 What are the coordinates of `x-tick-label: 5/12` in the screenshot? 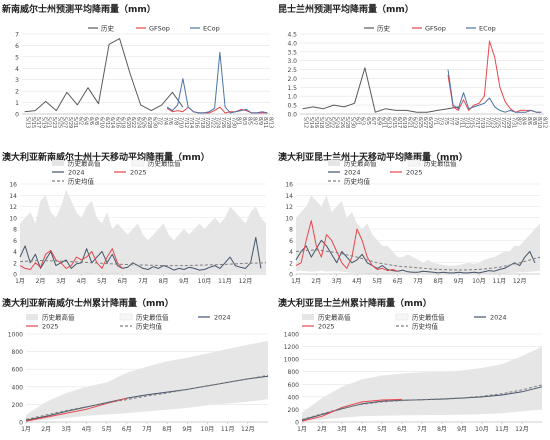 It's located at (306, 122).